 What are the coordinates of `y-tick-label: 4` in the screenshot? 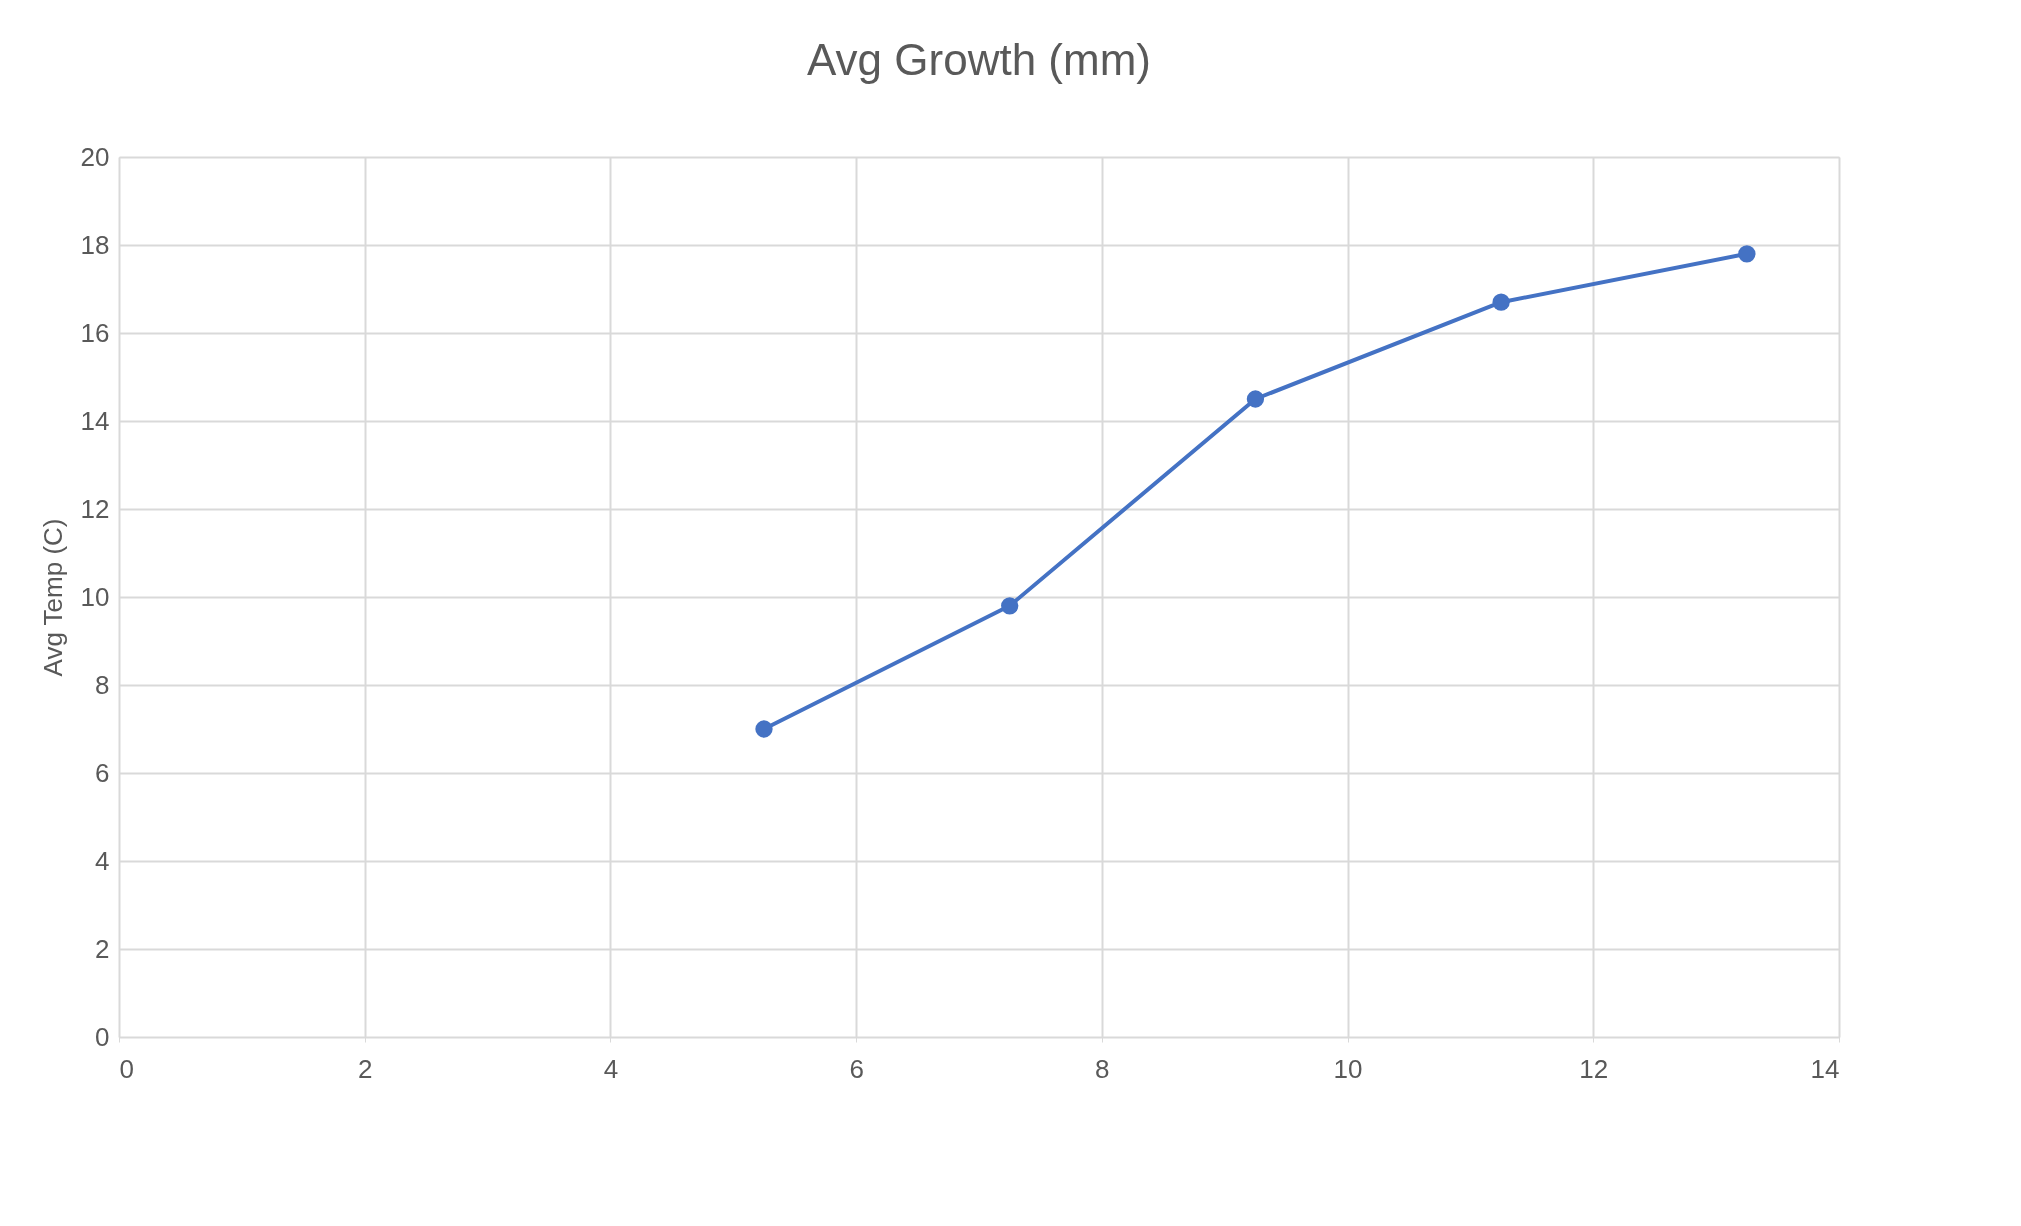 It's located at (102, 860).